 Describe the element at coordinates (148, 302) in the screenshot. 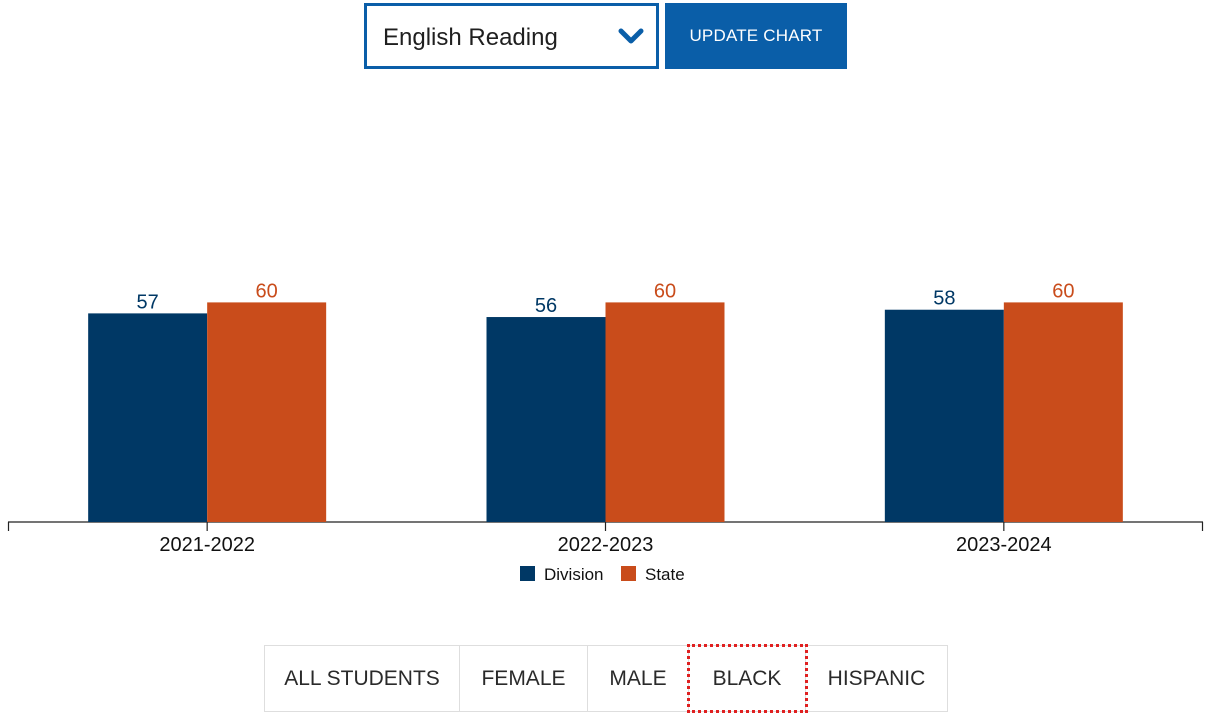

I see `data-label: 57` at that location.